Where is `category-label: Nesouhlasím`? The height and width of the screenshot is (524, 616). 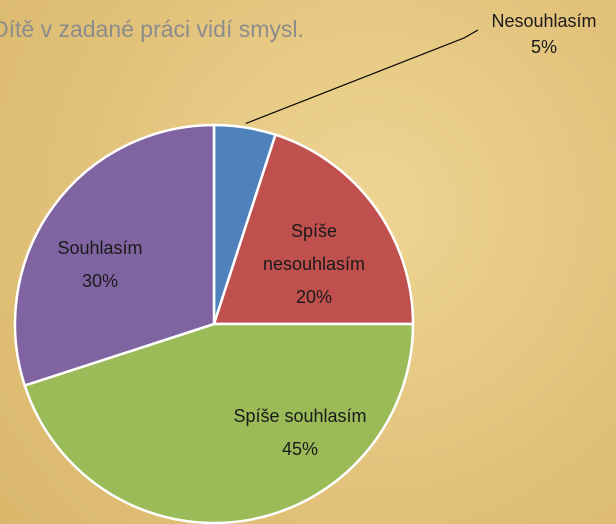
category-label: Nesouhlasím is located at coordinates (544, 21).